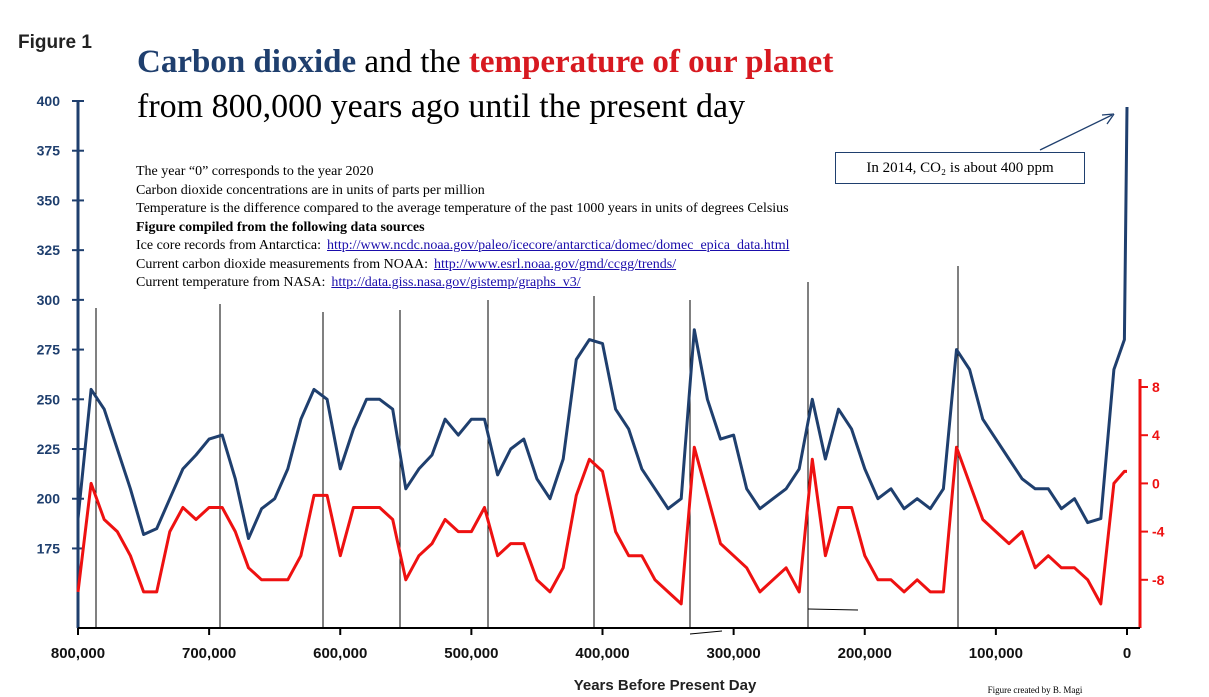  What do you see at coordinates (49, 151) in the screenshot?
I see `y-tick-label: 375` at bounding box center [49, 151].